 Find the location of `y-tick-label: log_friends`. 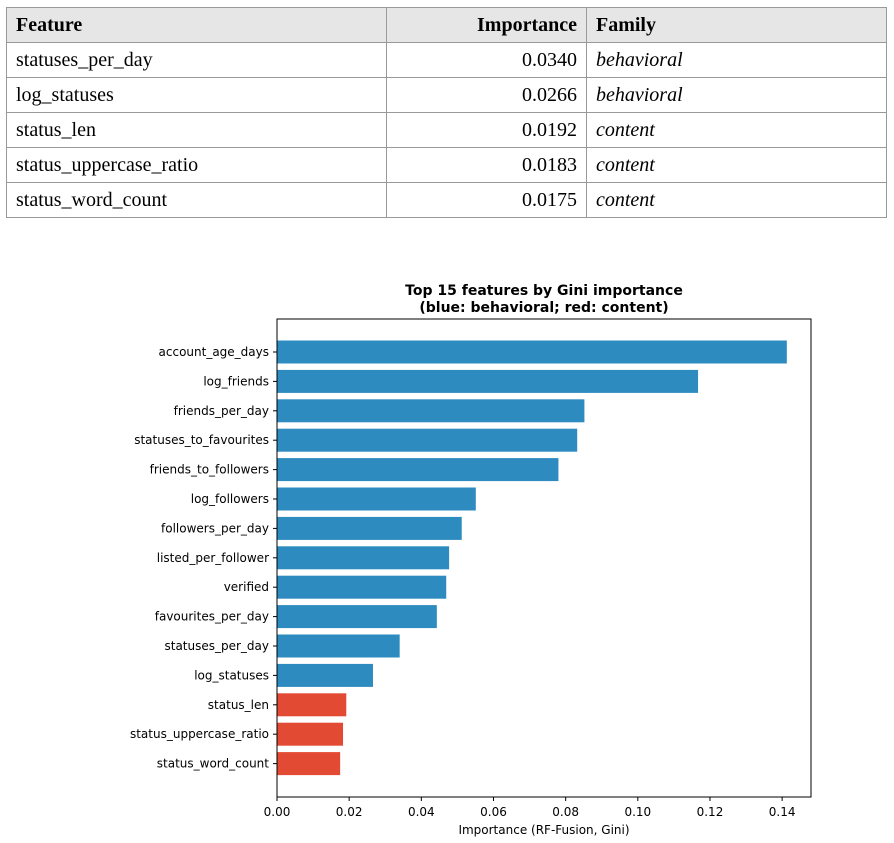

y-tick-label: log_friends is located at coordinates (236, 381).